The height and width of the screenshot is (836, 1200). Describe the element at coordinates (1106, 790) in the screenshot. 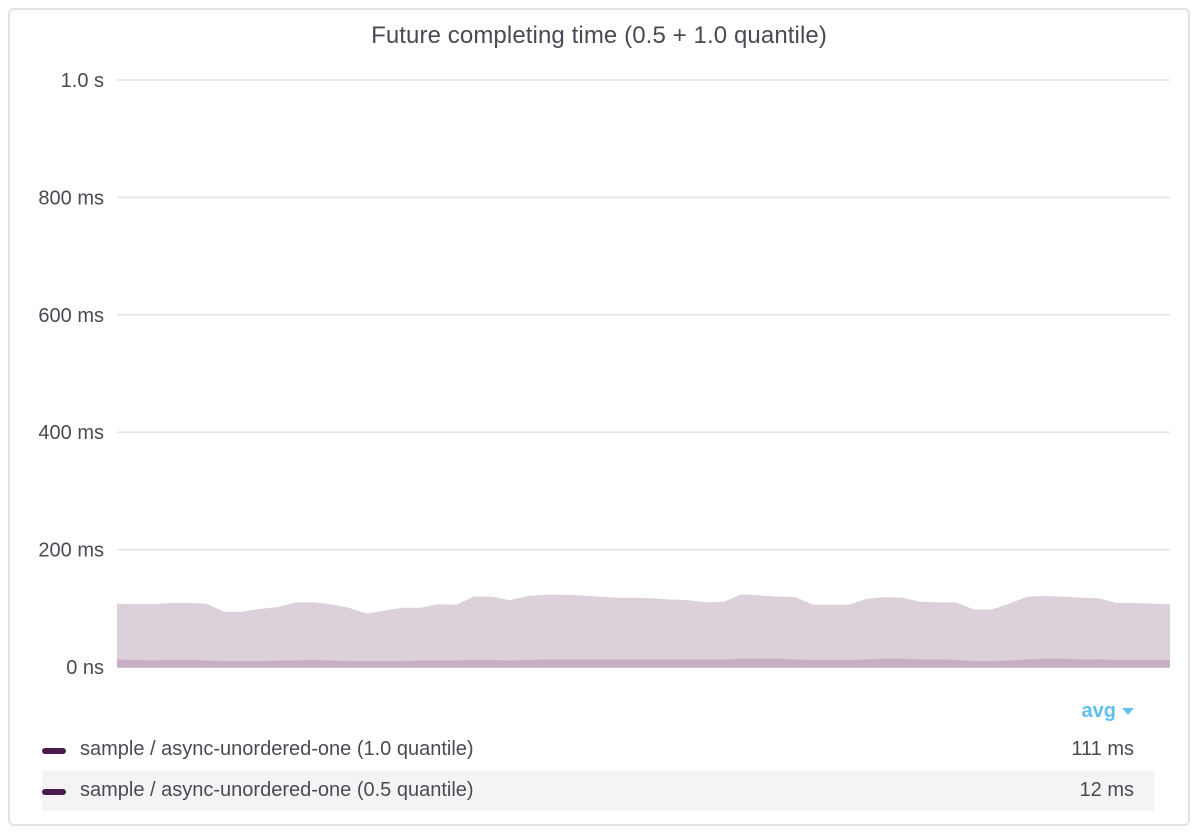

I see `legend-series-avg: 12 ms` at that location.